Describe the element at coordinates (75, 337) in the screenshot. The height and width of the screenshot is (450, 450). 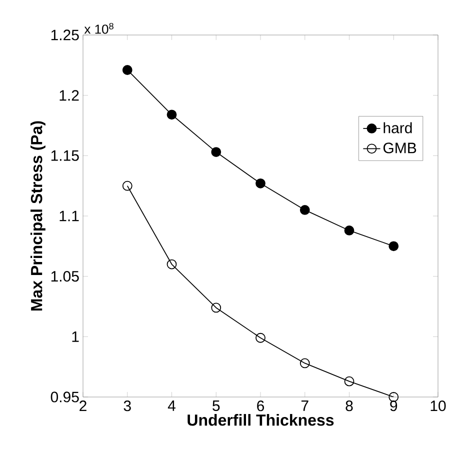
I see `y-tick-label: 1` at that location.